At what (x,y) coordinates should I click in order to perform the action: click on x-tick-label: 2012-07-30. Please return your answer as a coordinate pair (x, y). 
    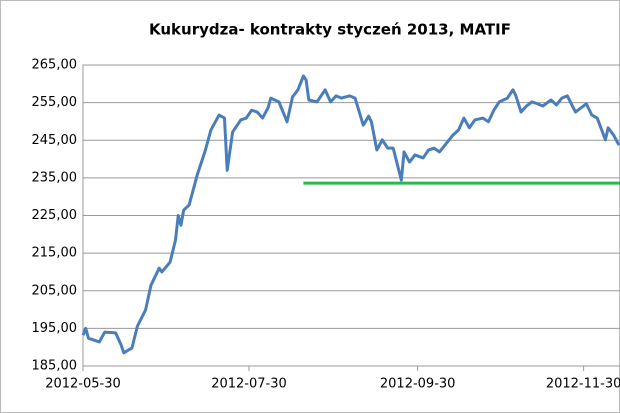
    Looking at the image, I should click on (249, 384).